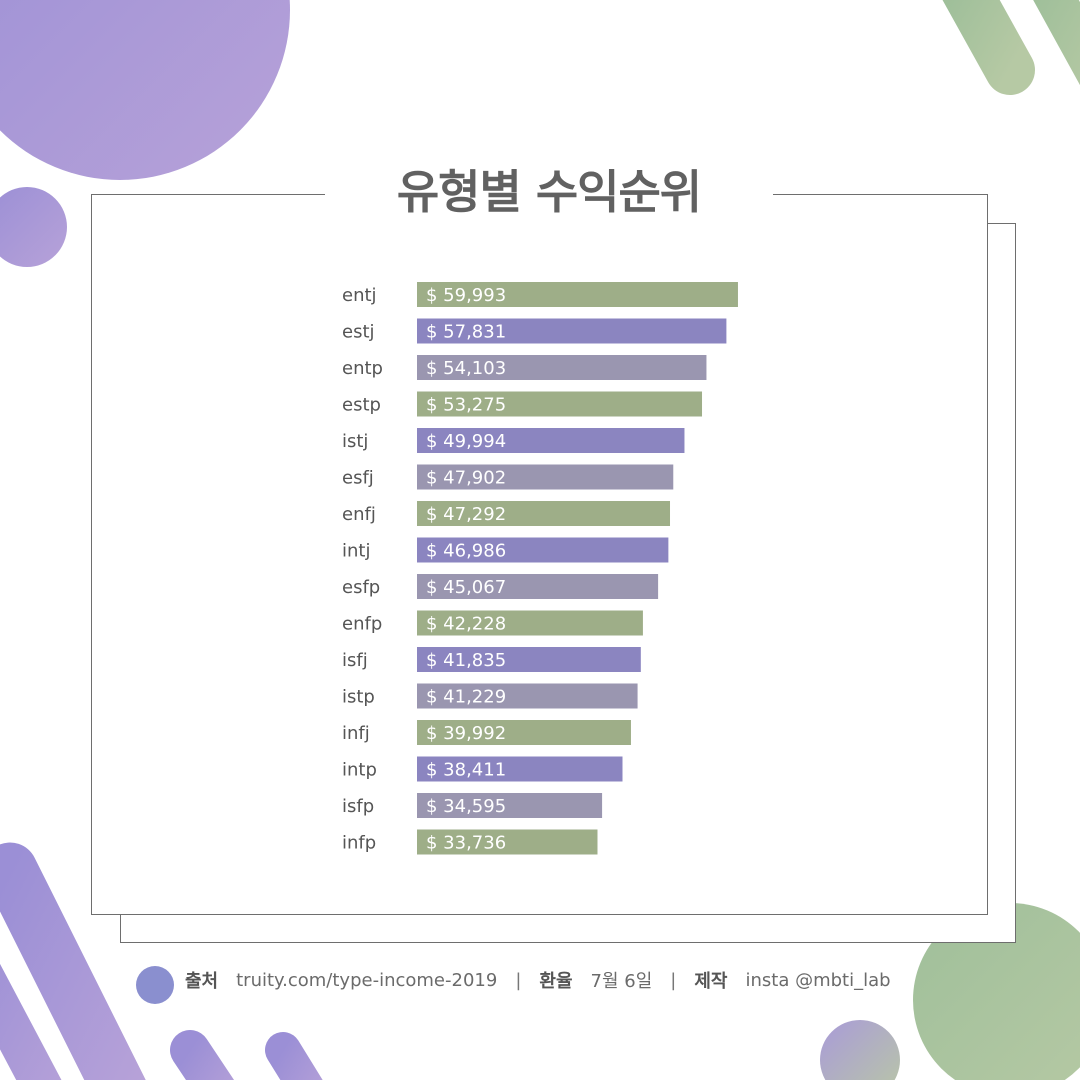 The height and width of the screenshot is (1080, 1080). I want to click on page-title: 유형별 수익순위, so click(549, 192).